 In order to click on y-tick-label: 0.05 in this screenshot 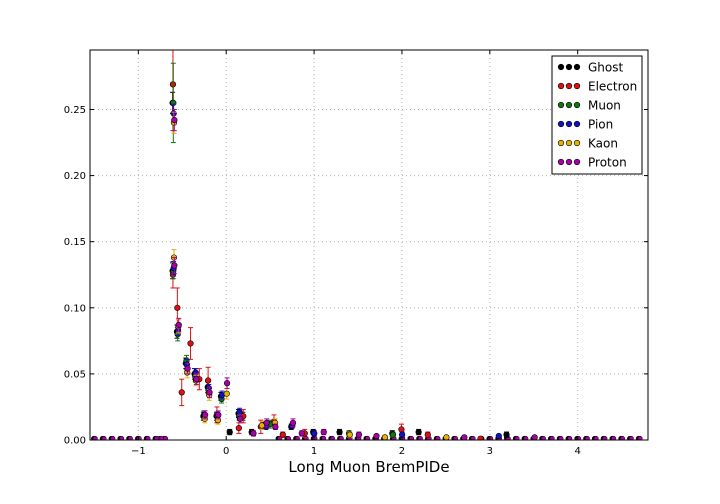, I will do `click(75, 374)`.